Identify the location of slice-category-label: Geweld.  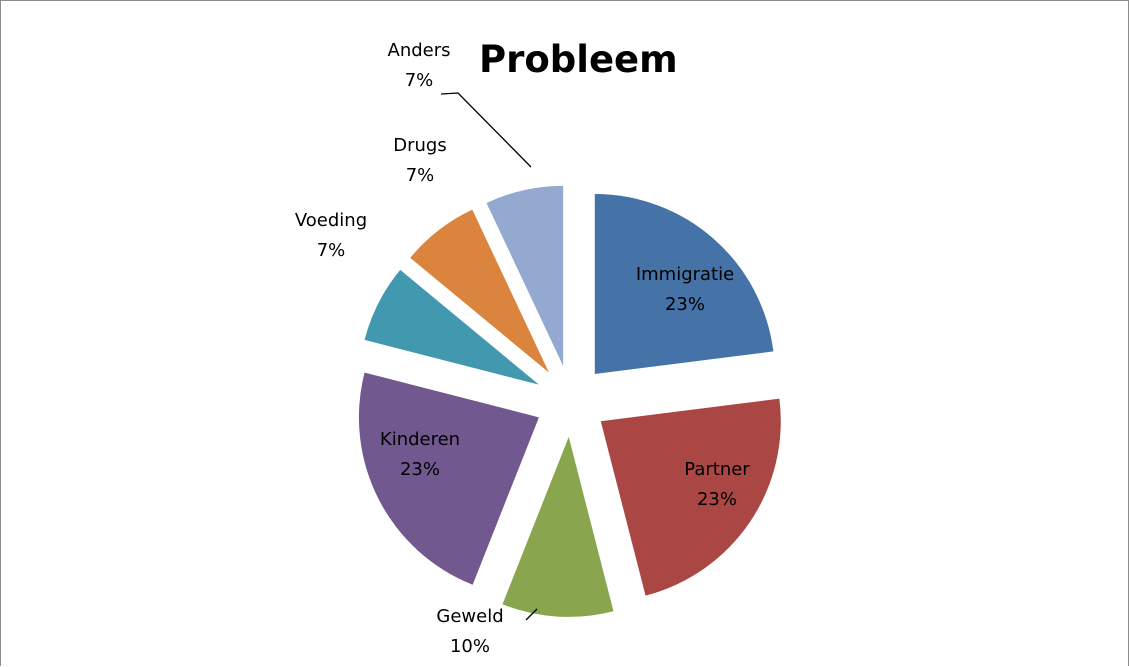
(469, 616).